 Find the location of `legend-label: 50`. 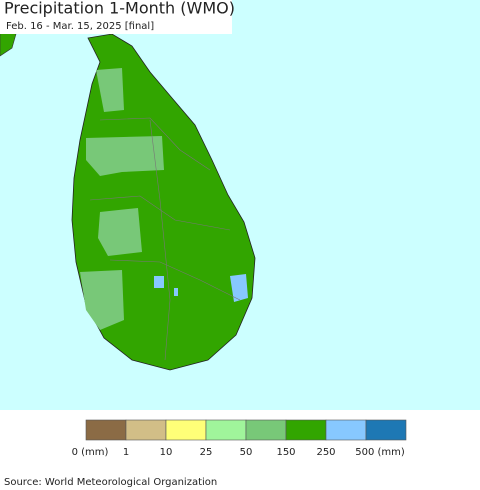

legend-label: 50 is located at coordinates (246, 452).